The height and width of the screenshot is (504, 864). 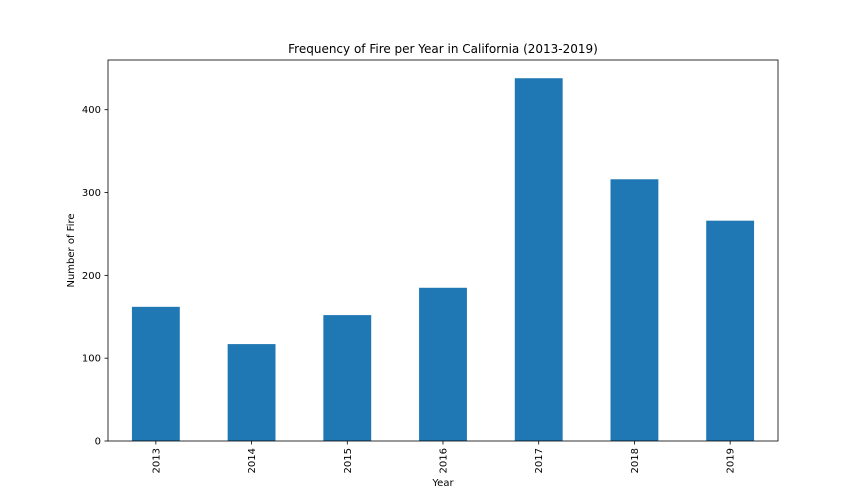 What do you see at coordinates (155, 373) in the screenshot?
I see `bar-2013` at bounding box center [155, 373].